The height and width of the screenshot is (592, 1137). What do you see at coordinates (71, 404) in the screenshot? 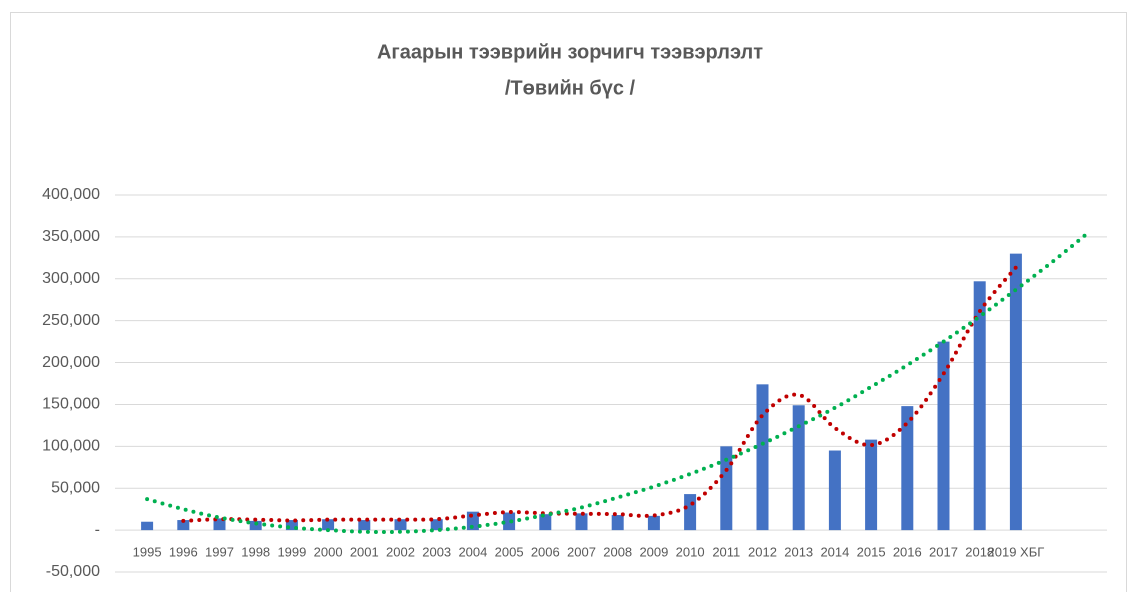
I see `y-tick-label: 150,000` at bounding box center [71, 404].